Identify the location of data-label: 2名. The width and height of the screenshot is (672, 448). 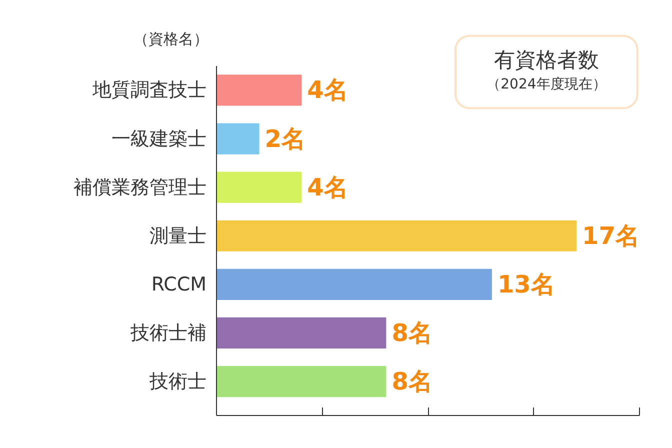
(285, 138).